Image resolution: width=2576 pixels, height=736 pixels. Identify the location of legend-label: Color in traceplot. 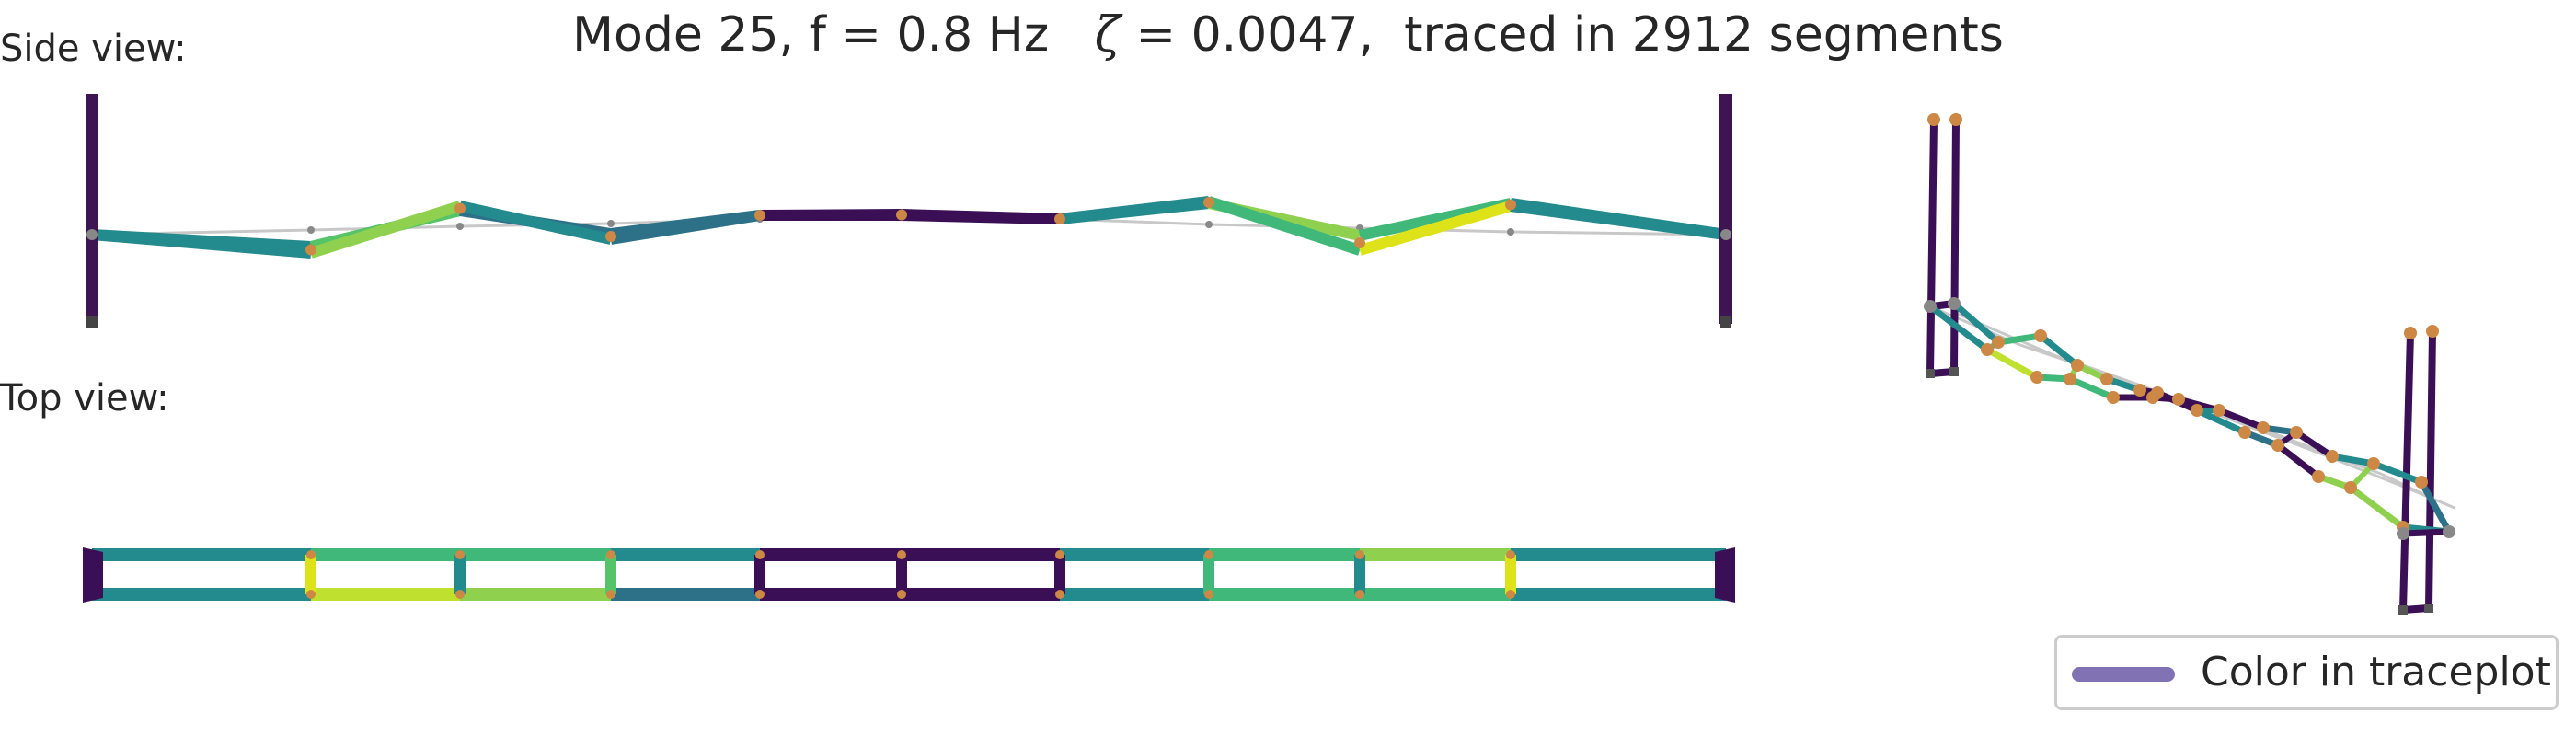
(2376, 672).